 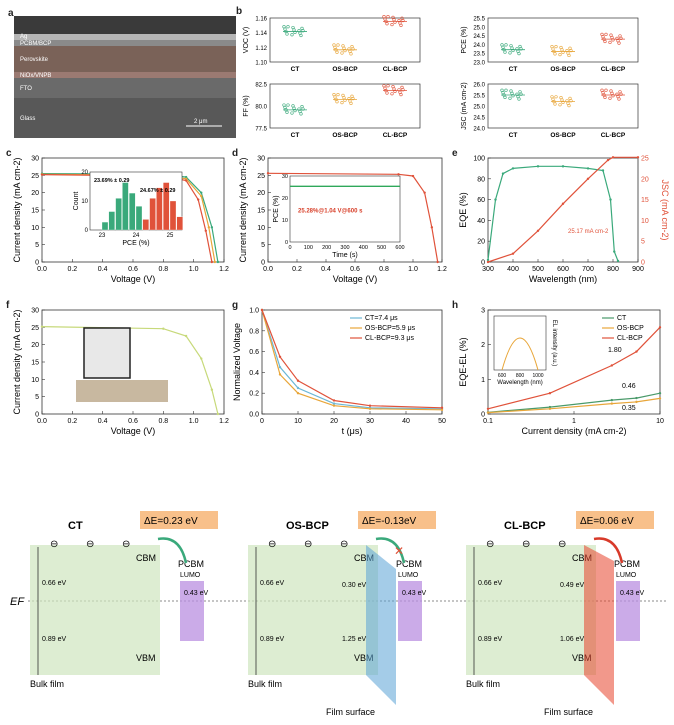 I want to click on d-xtick-label: 1.0, so click(x=413, y=269).